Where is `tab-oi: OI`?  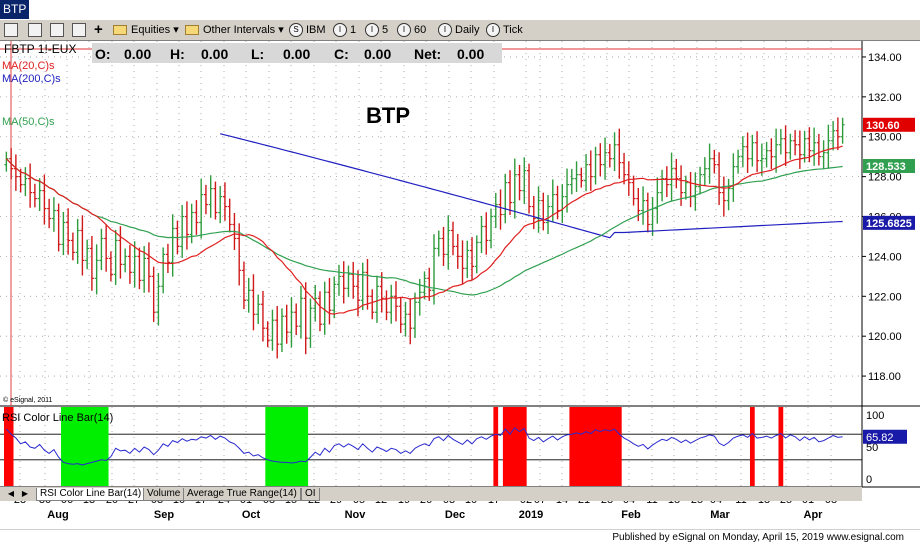 tab-oi: OI is located at coordinates (310, 494).